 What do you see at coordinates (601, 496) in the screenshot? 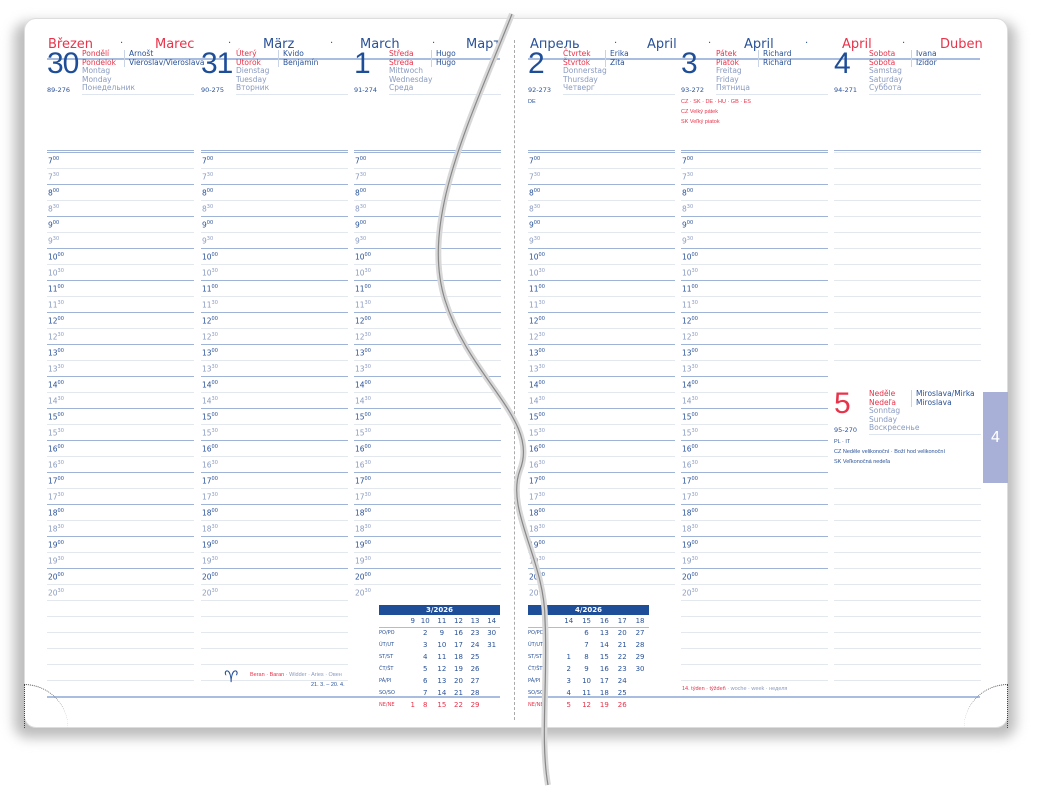
I see `time-slot: 1730` at bounding box center [601, 496].